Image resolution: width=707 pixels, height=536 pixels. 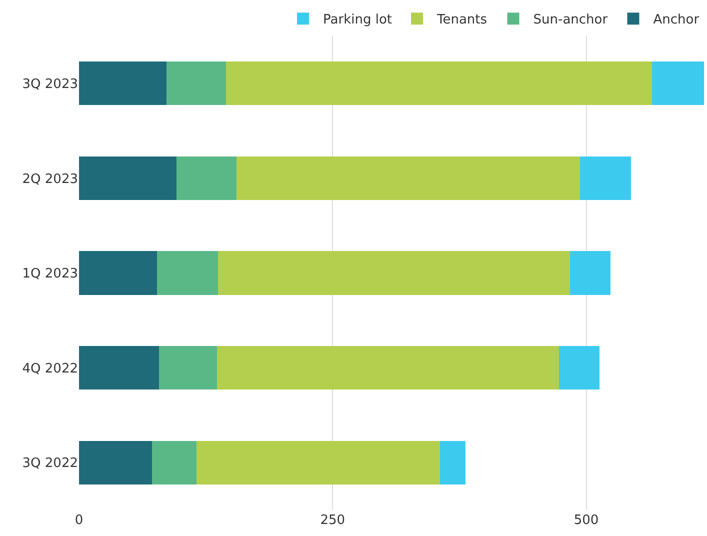 What do you see at coordinates (676, 20) in the screenshot?
I see `legend-label: Anchor` at bounding box center [676, 20].